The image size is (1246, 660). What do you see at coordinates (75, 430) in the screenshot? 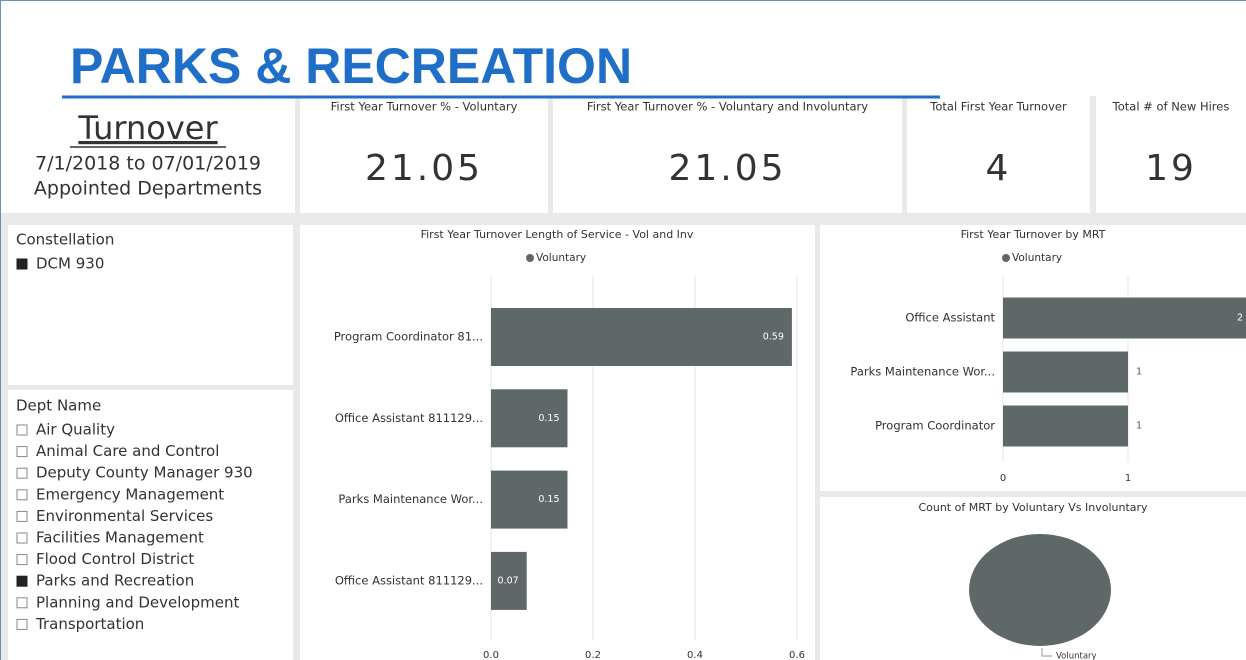
I see `slicer-item: Air Quality` at bounding box center [75, 430].